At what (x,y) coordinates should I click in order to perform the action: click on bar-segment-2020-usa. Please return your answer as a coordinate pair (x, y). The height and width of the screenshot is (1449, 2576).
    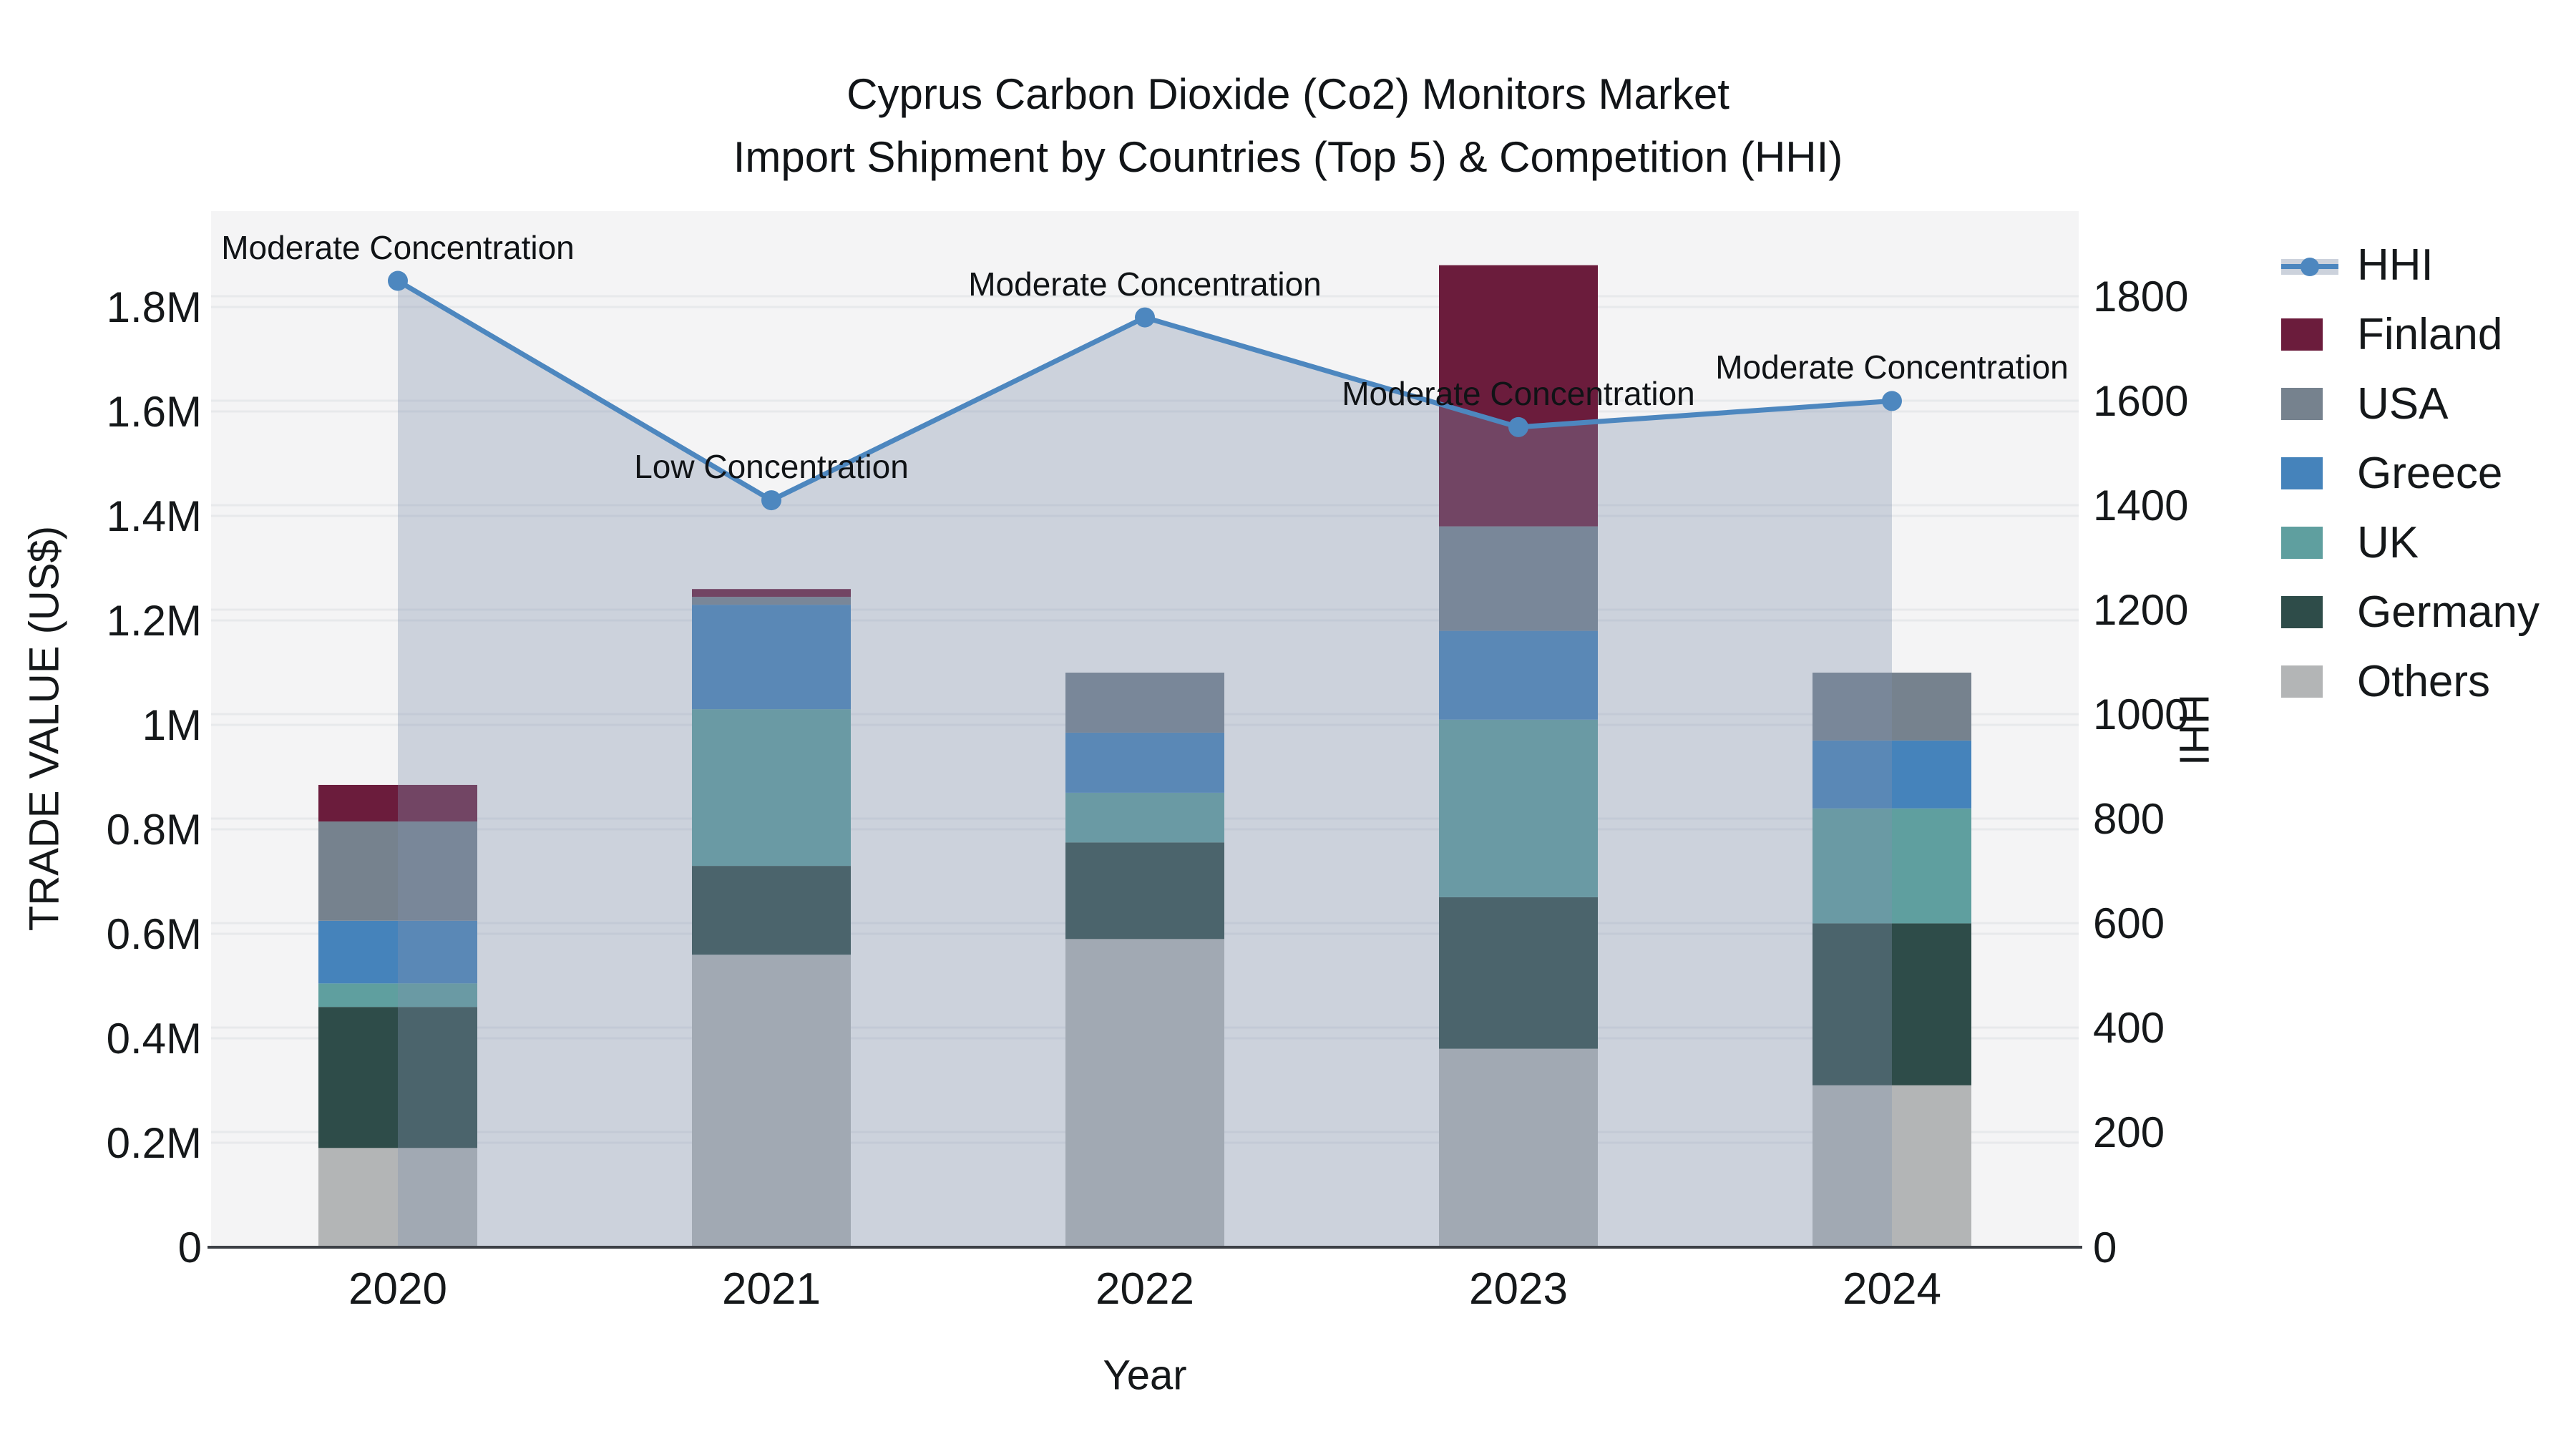
    Looking at the image, I should click on (397, 871).